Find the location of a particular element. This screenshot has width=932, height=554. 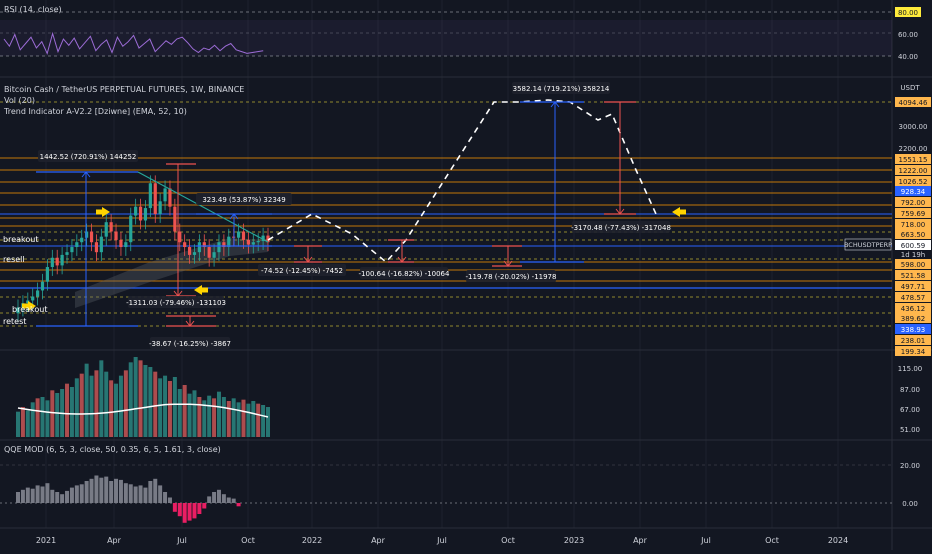

price-label: 600.59 is located at coordinates (913, 246).